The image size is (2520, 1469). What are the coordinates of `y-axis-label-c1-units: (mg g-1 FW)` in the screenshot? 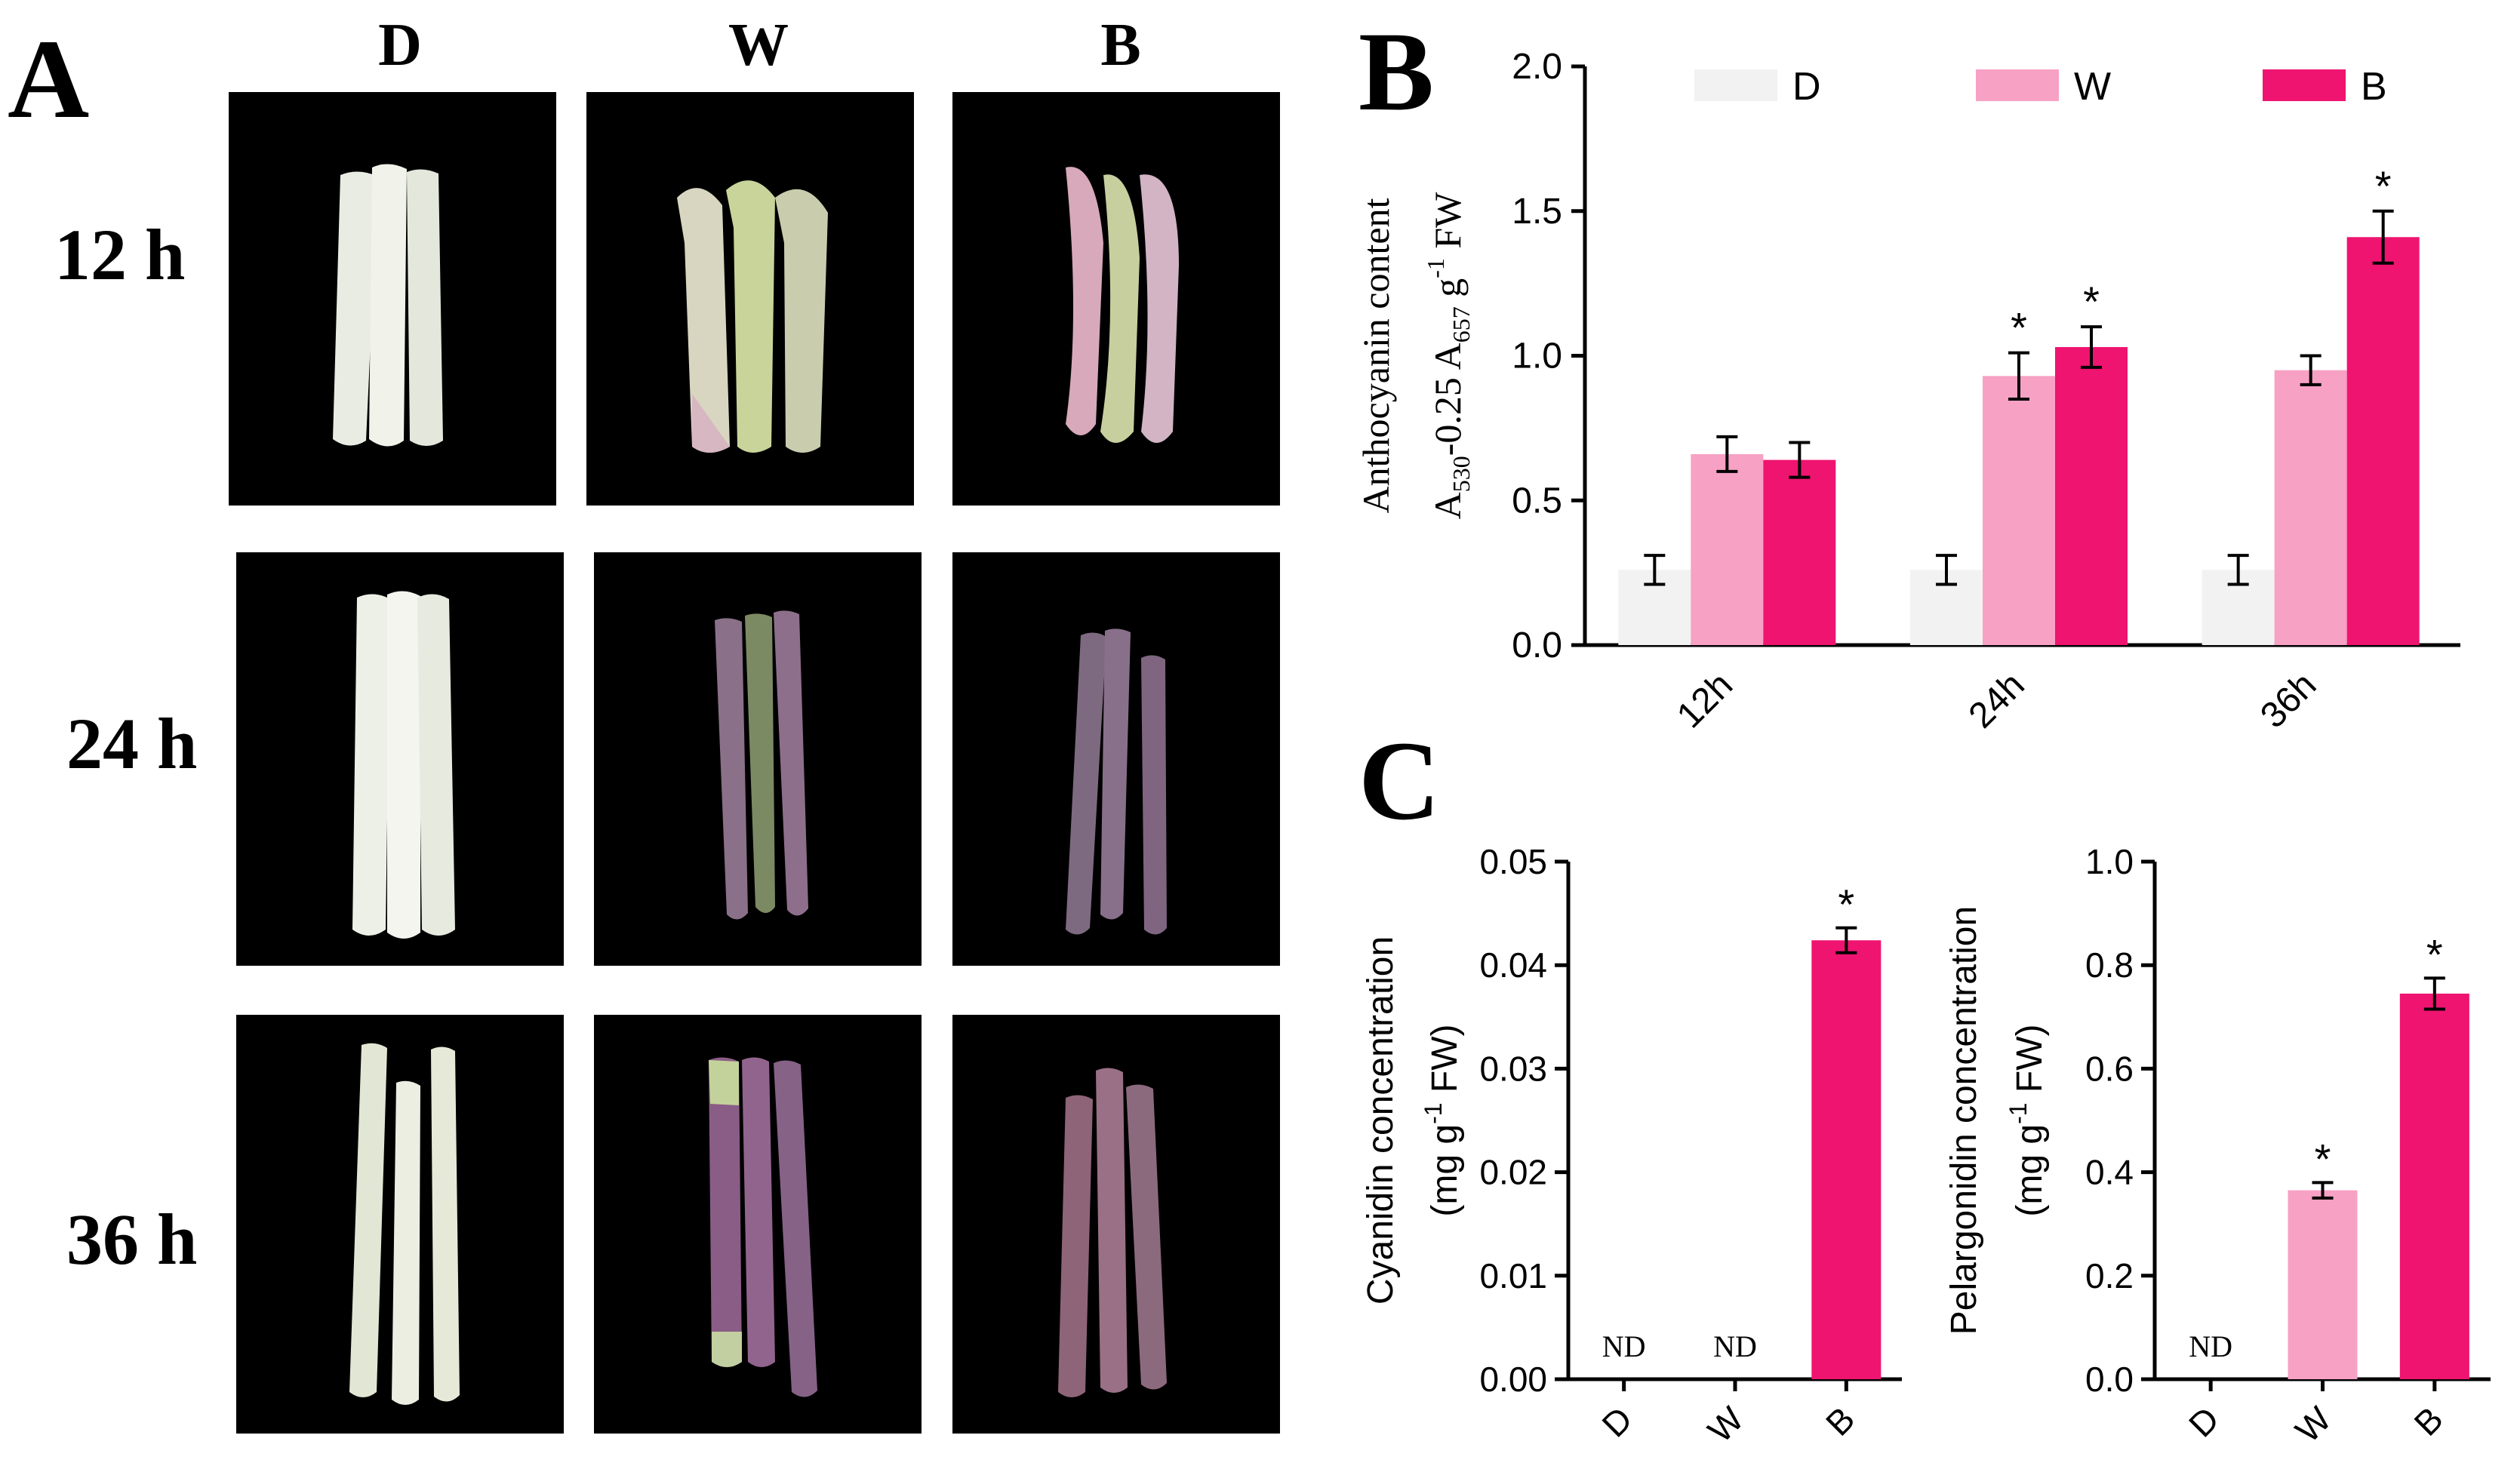 It's located at (1442, 1120).